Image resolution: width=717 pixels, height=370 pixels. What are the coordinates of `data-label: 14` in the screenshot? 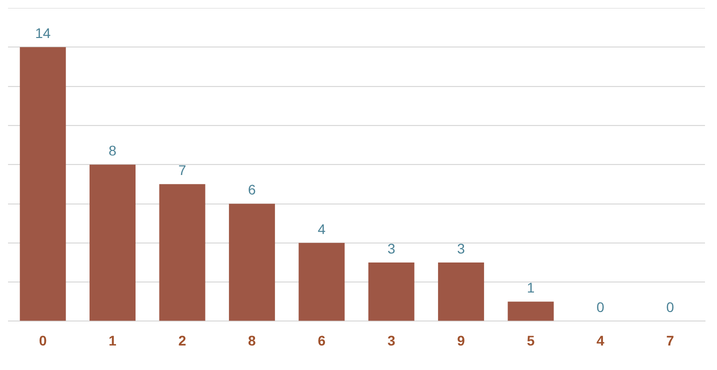 It's located at (43, 33).